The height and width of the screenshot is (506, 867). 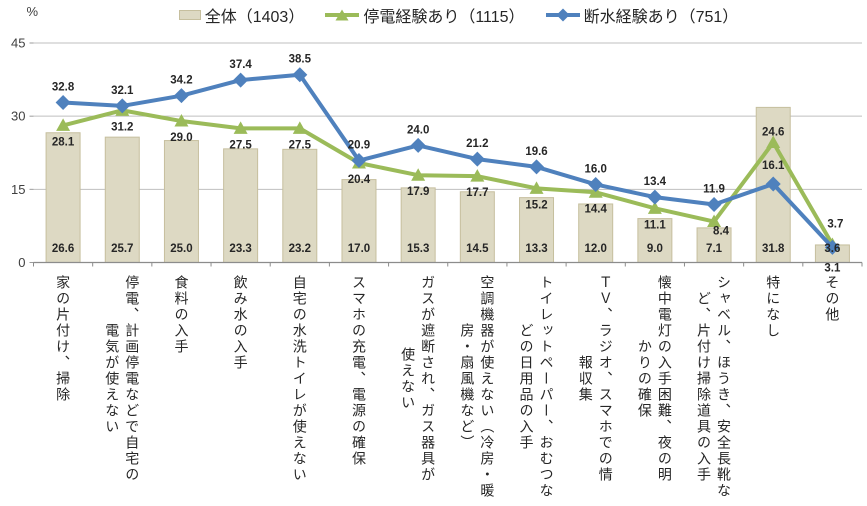 What do you see at coordinates (714, 249) in the screenshot?
I see `bar-value-label: 7.1` at bounding box center [714, 249].